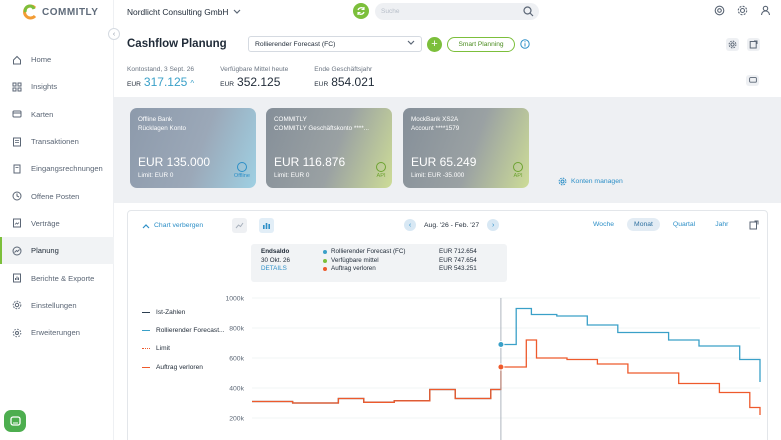 The height and width of the screenshot is (440, 781). Describe the element at coordinates (276, 260) in the screenshot. I see `tooltip-date: 30 Okt. 26` at that location.